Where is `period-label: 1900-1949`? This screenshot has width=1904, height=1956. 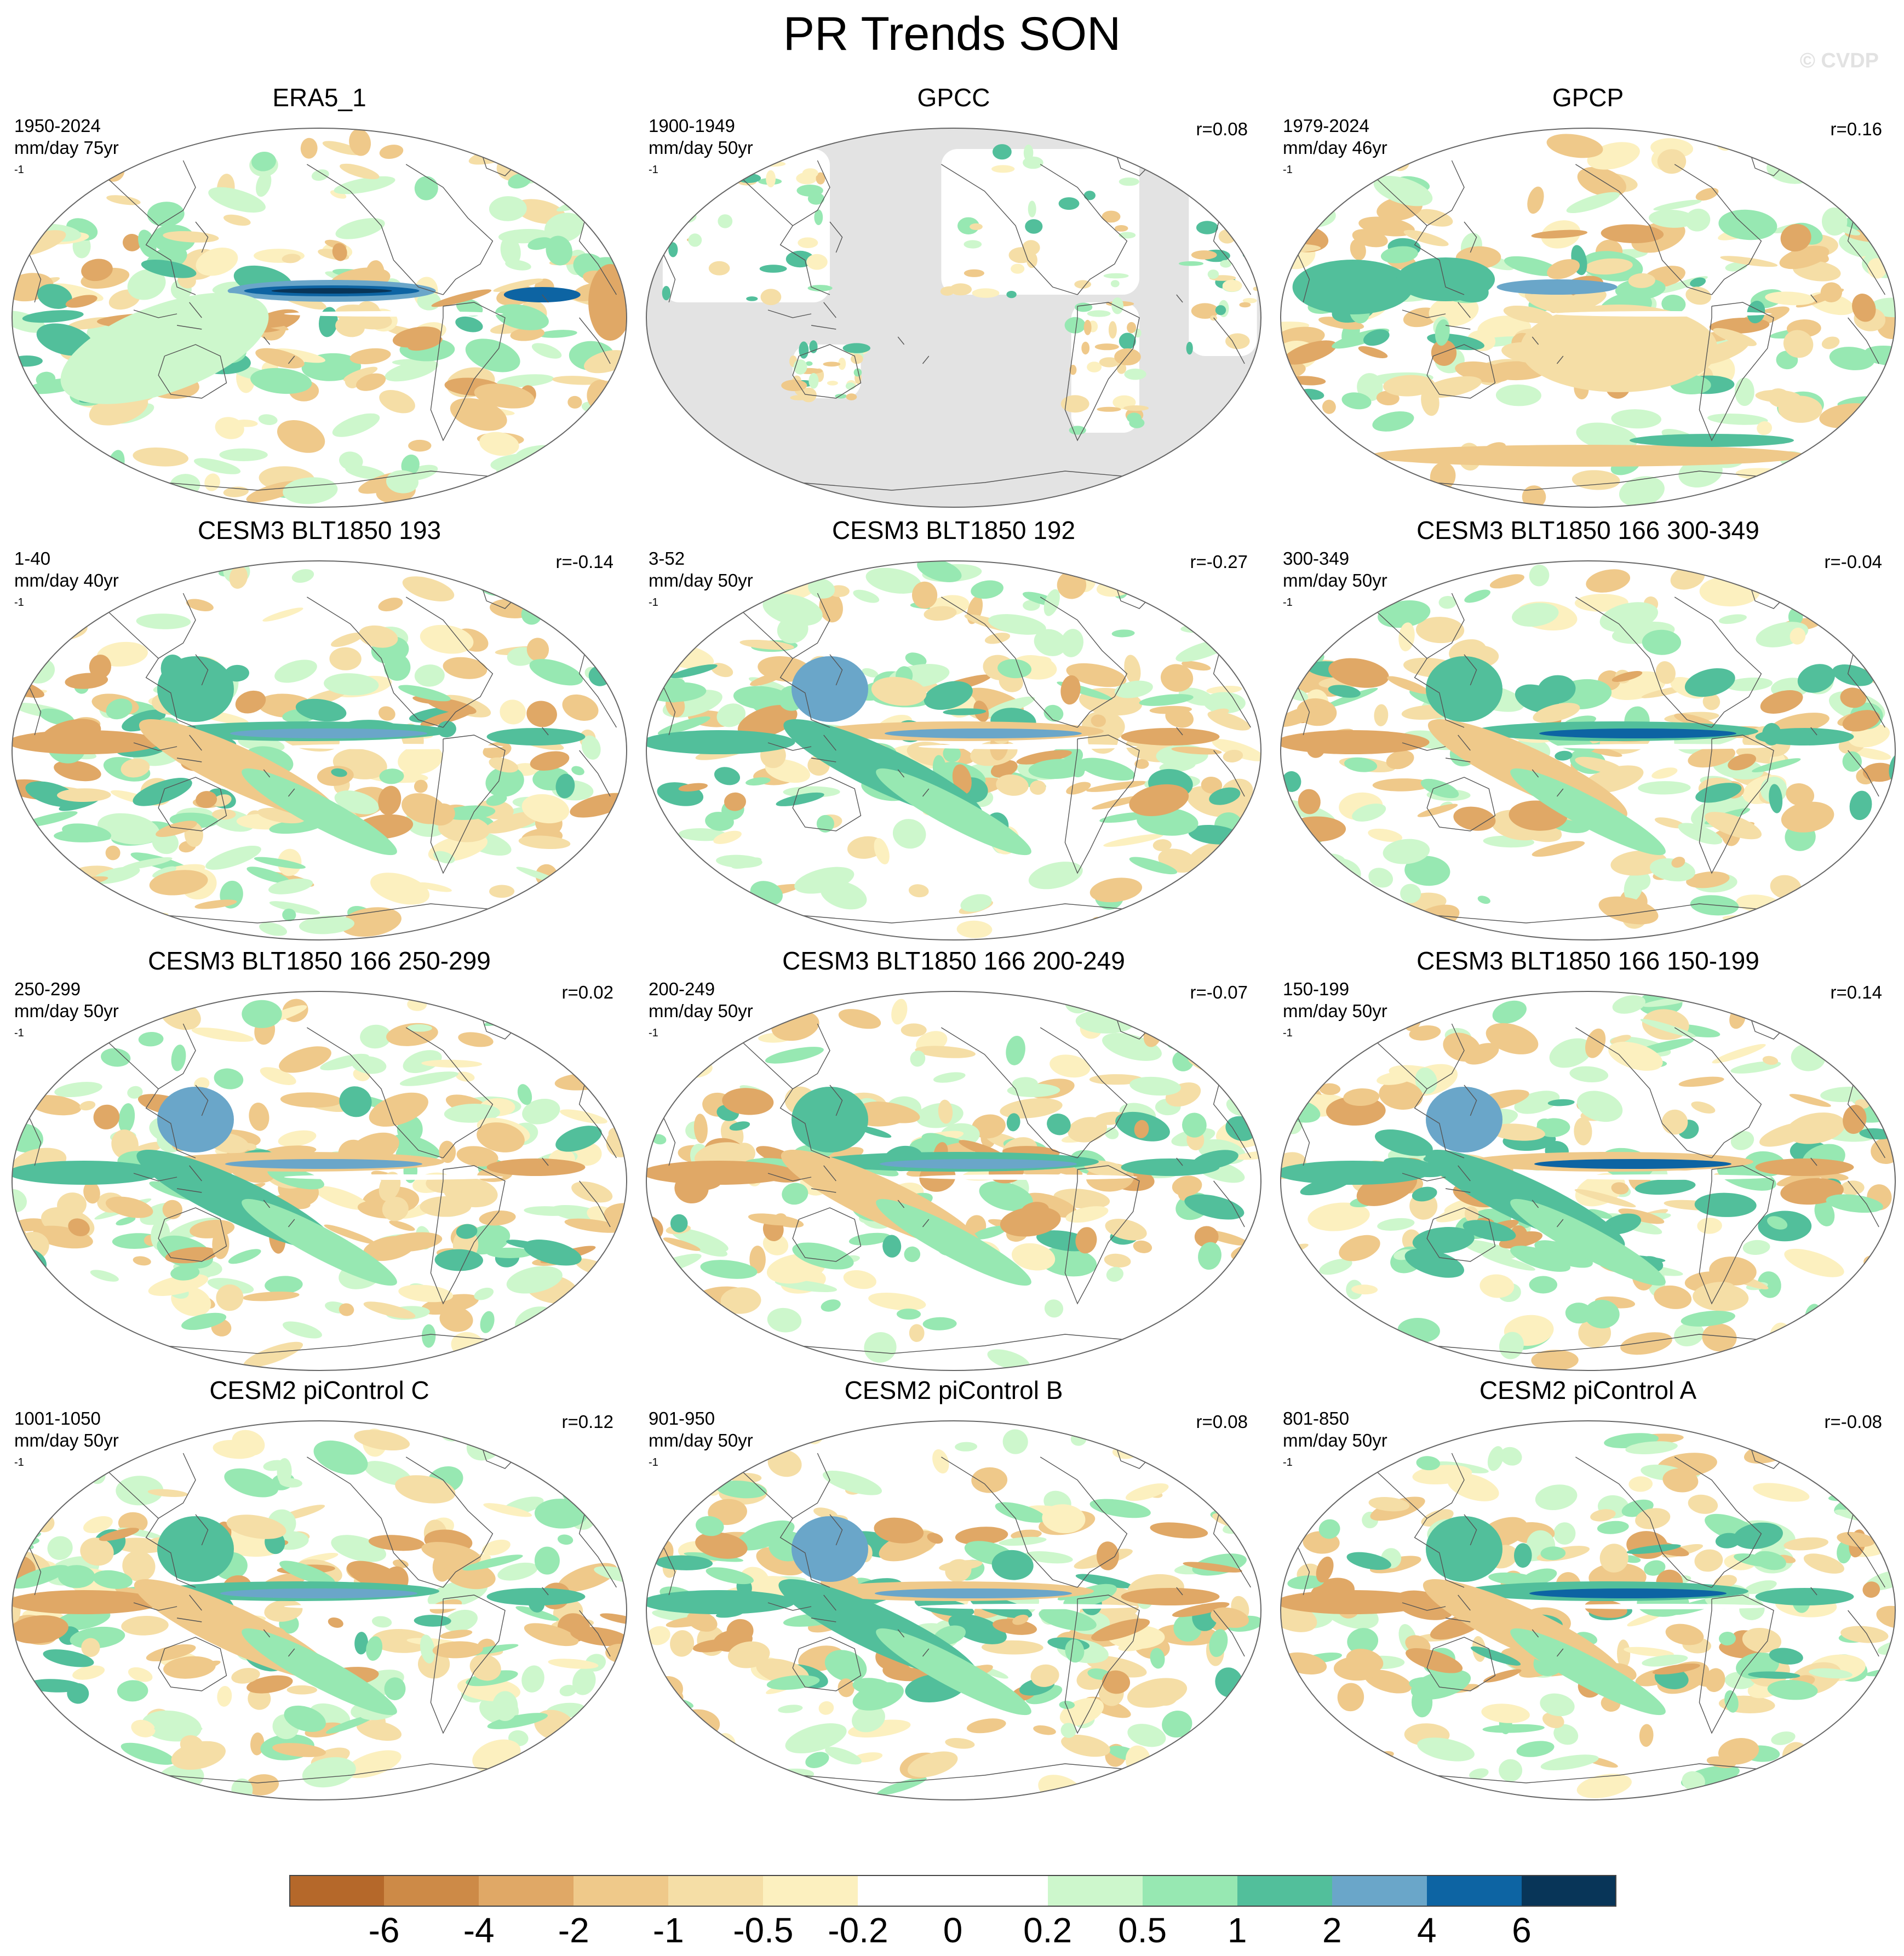 period-label: 1900-1949 is located at coordinates (692, 126).